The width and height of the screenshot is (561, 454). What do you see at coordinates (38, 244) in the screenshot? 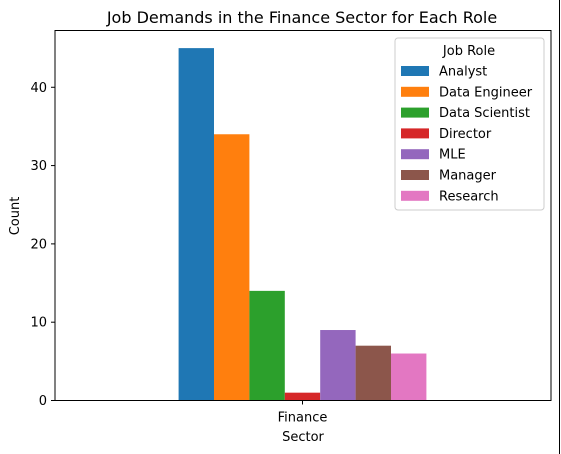
I see `y-tick-label: 20` at bounding box center [38, 244].